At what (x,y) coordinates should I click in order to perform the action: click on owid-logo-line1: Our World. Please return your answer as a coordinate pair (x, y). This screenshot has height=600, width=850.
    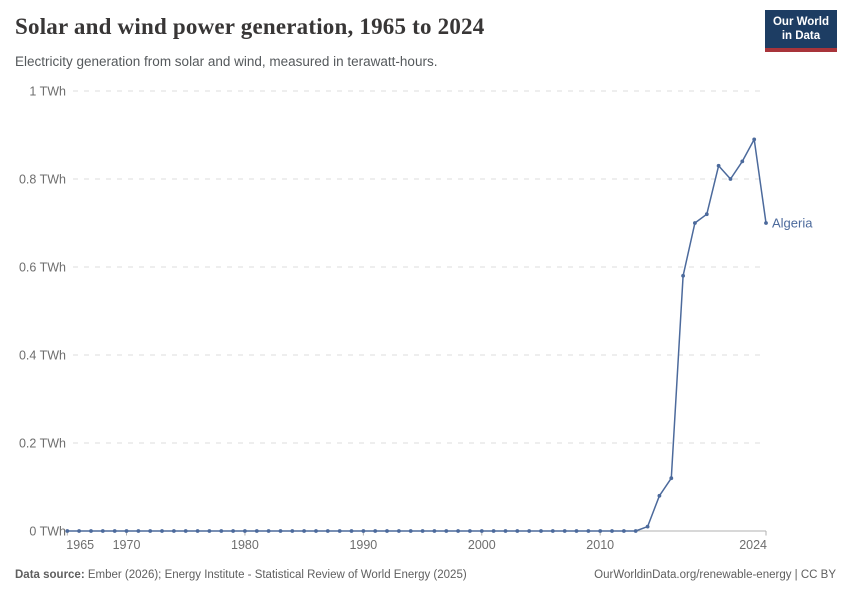
    Looking at the image, I should click on (800, 22).